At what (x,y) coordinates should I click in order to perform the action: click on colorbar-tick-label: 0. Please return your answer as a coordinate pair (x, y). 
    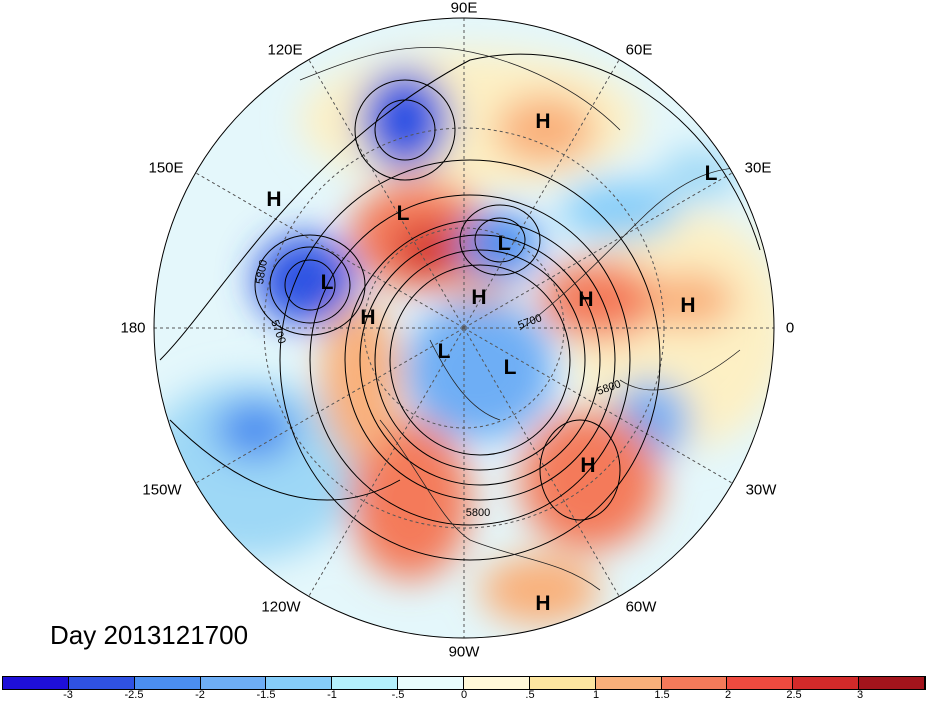
    Looking at the image, I should click on (464, 695).